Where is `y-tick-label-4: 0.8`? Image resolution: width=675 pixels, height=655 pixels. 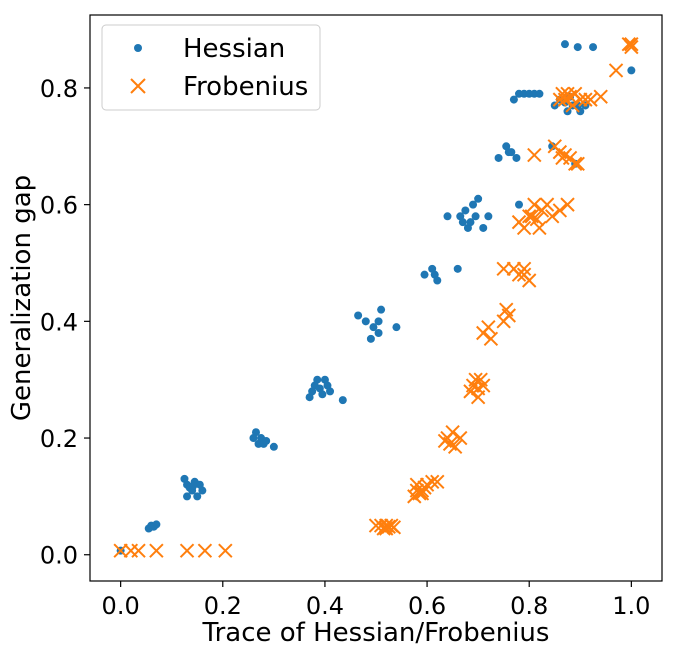
y-tick-label-4: 0.8 is located at coordinates (59, 89).